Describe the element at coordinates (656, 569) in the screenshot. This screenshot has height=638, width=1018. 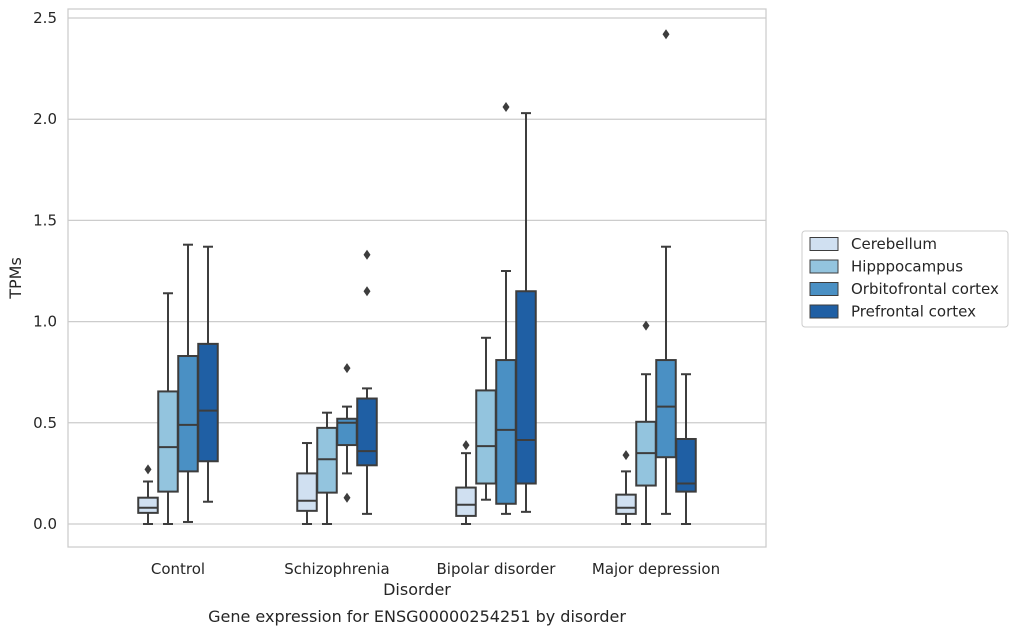
I see `x-tick-label: Major depression` at that location.